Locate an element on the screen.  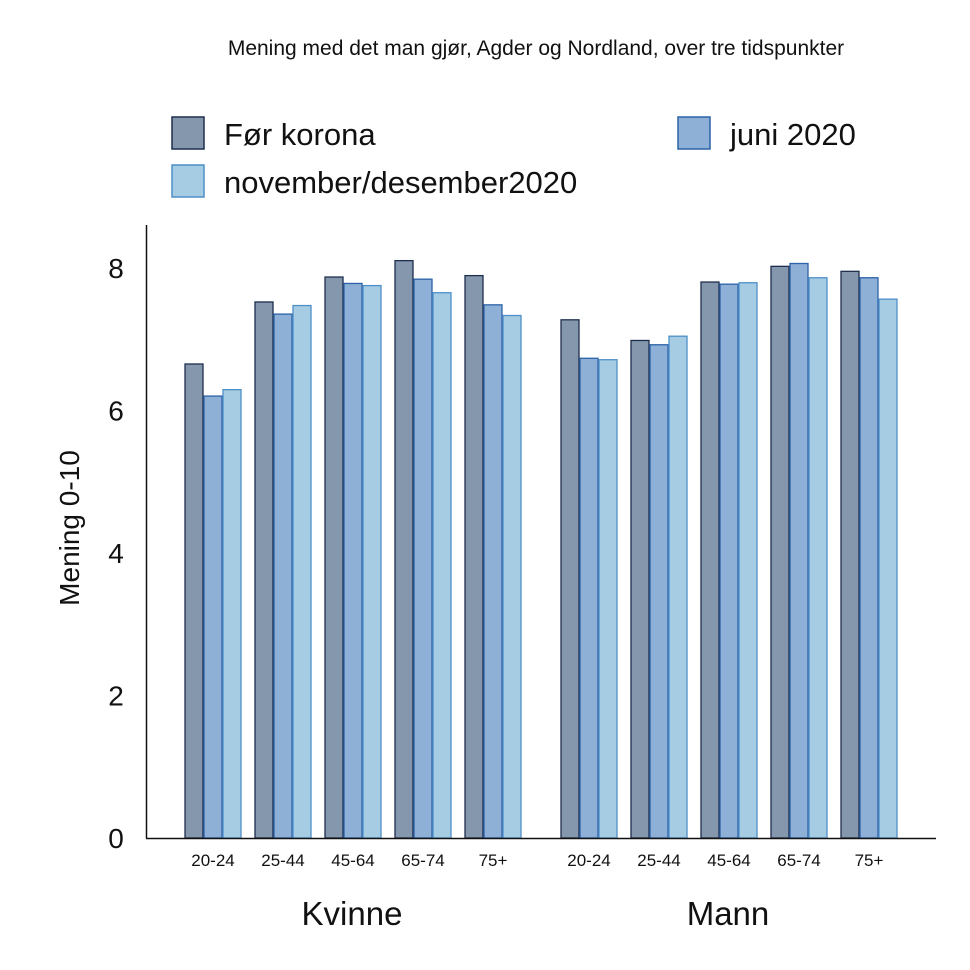
y-tick-label: 2 is located at coordinates (116, 695).